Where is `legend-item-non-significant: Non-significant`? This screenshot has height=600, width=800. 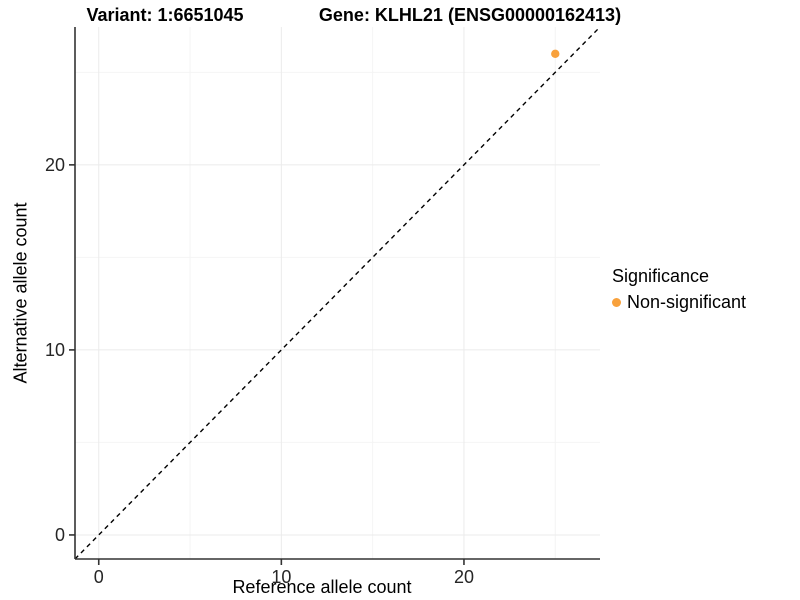 legend-item-non-significant: Non-significant is located at coordinates (679, 302).